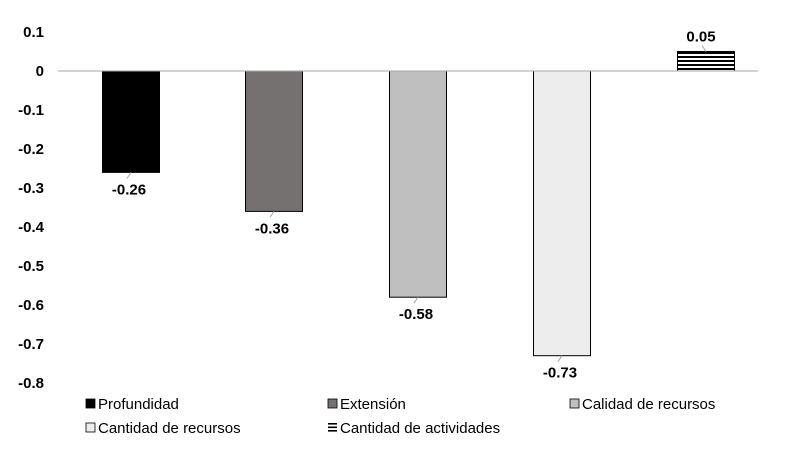 The width and height of the screenshot is (800, 451). I want to click on y-tick-label: 0, so click(40, 71).